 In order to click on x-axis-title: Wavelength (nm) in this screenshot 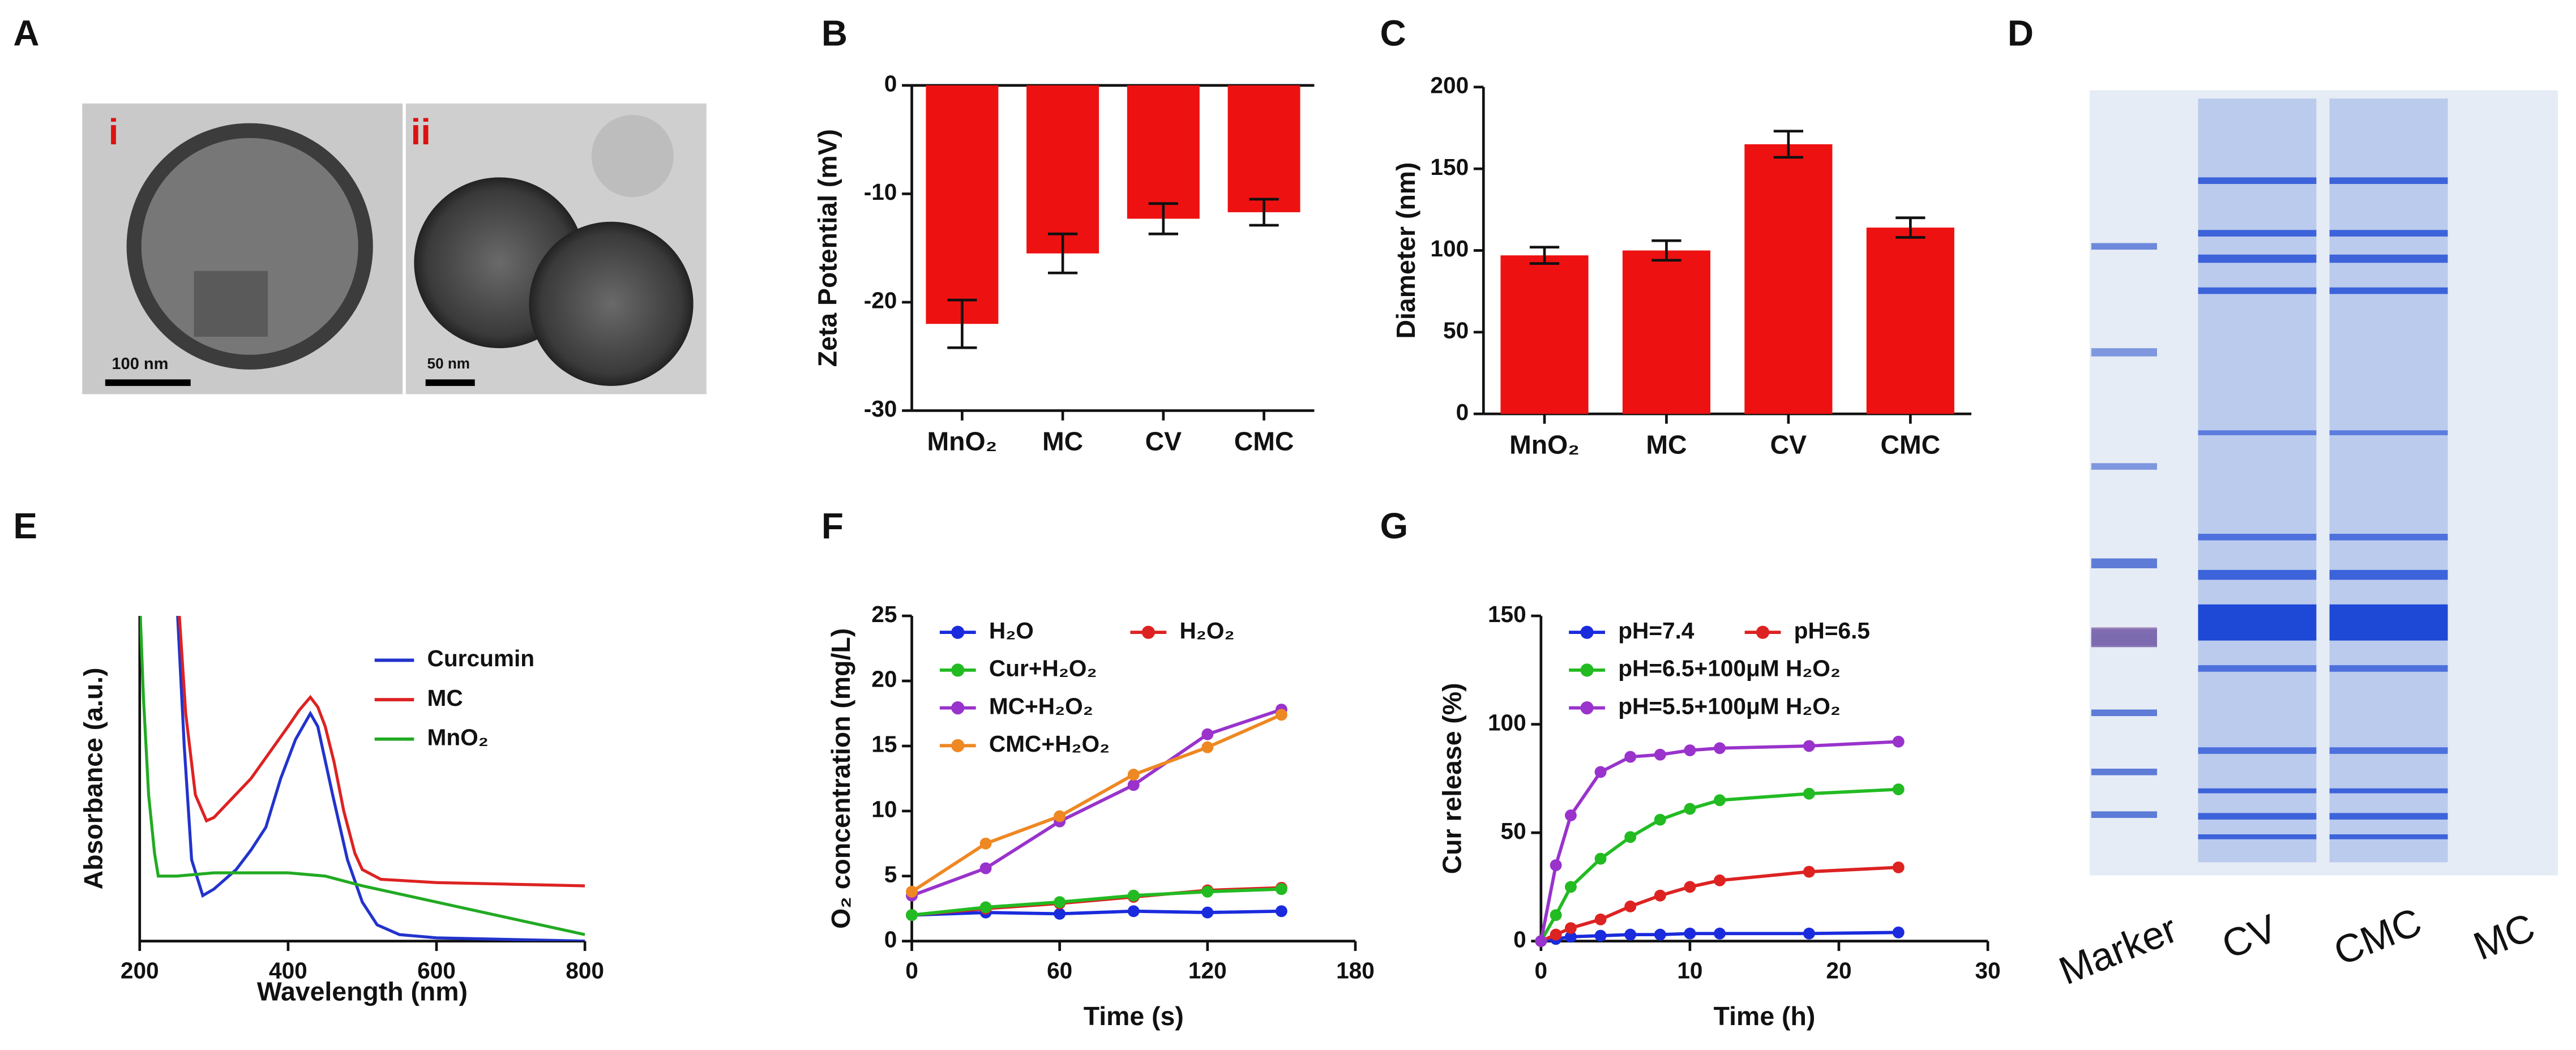, I will do `click(362, 991)`.